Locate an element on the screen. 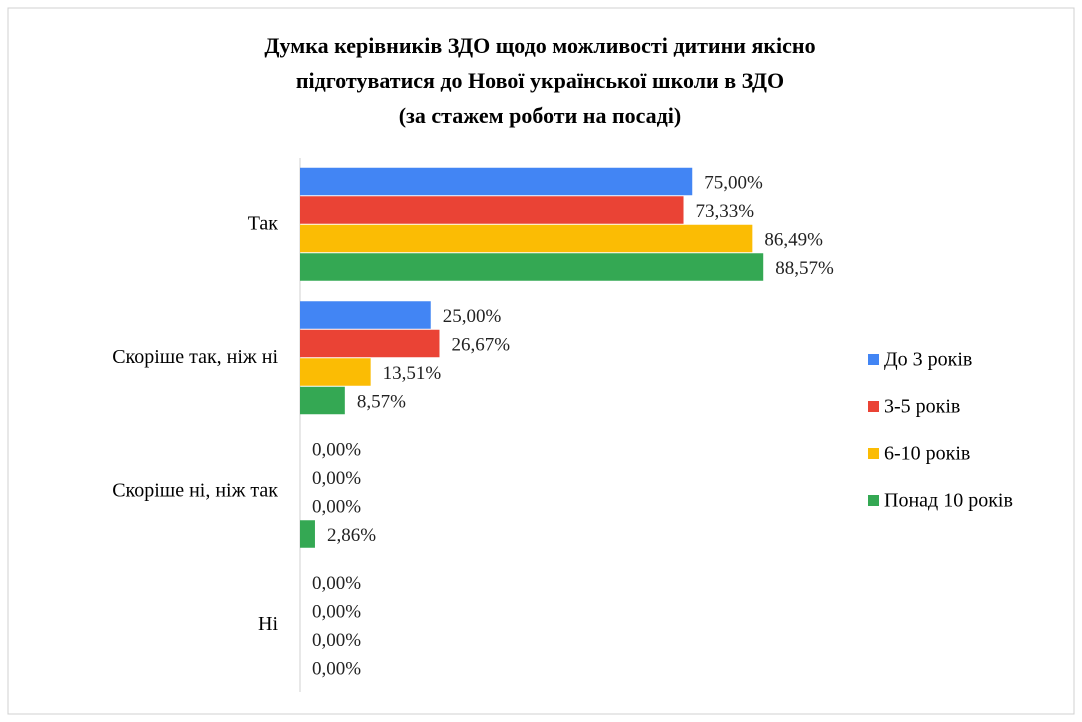 Image resolution: width=1082 pixels, height=722 pixels. legend-label: До 3 років is located at coordinates (928, 360).